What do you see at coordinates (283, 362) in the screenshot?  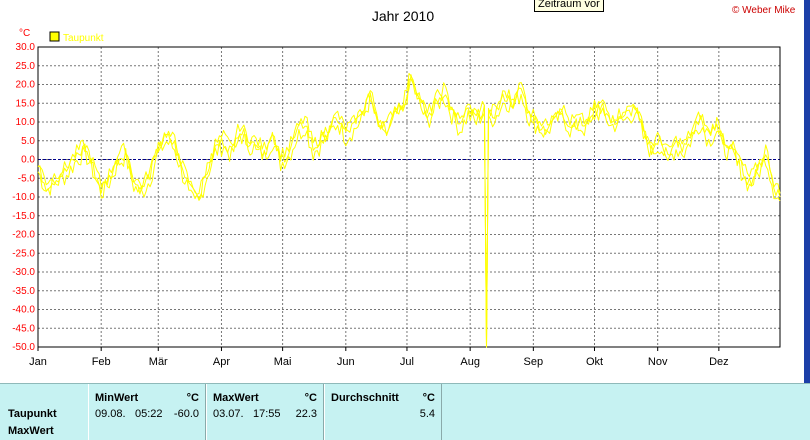 I see `x-tick-label: Mai` at bounding box center [283, 362].